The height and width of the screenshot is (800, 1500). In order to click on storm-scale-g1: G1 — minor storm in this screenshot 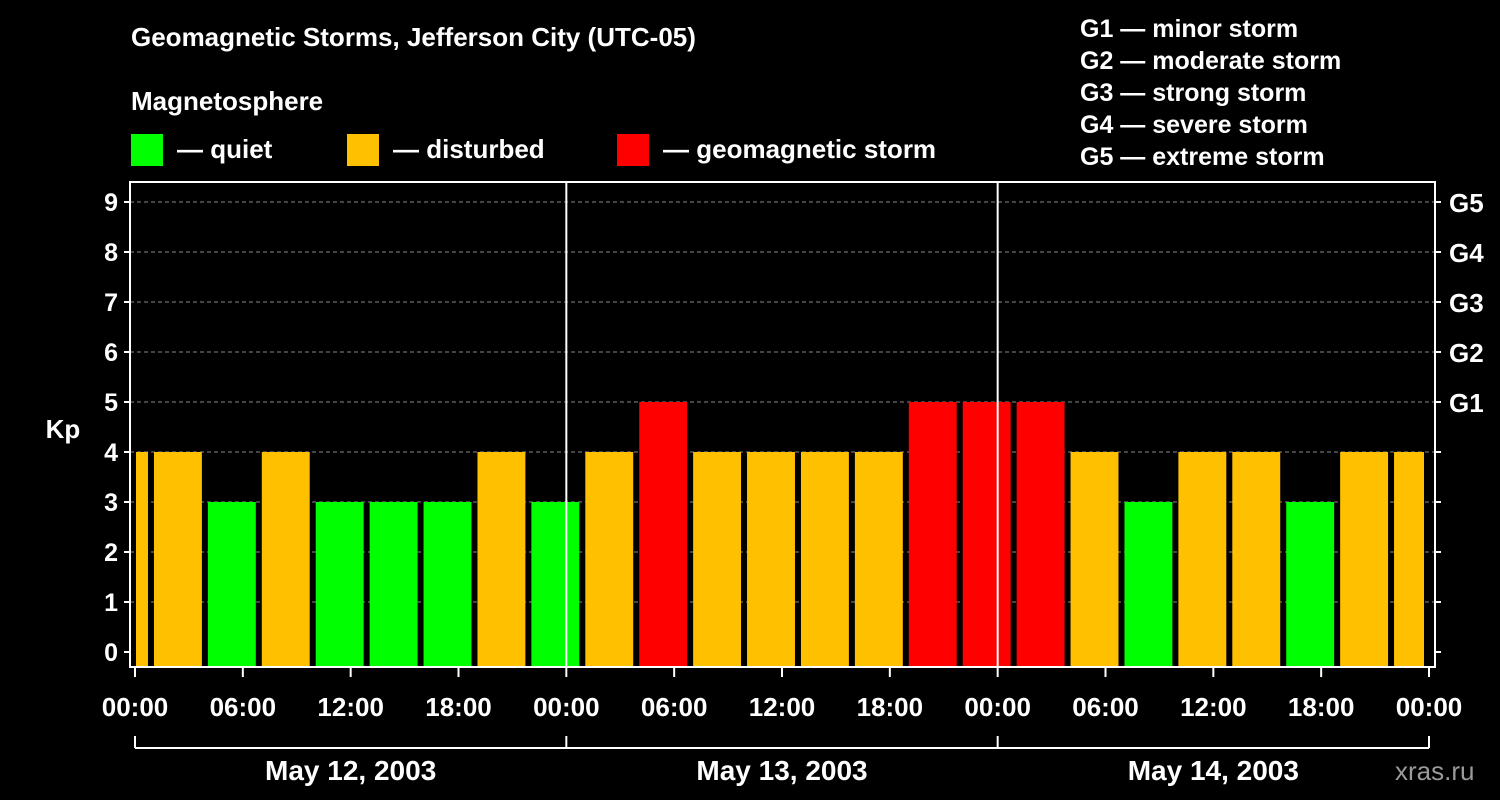, I will do `click(1189, 29)`.